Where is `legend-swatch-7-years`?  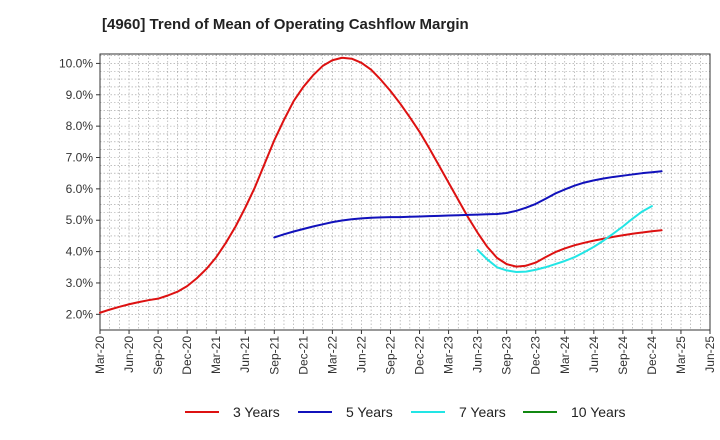 legend-swatch-7-years is located at coordinates (428, 412).